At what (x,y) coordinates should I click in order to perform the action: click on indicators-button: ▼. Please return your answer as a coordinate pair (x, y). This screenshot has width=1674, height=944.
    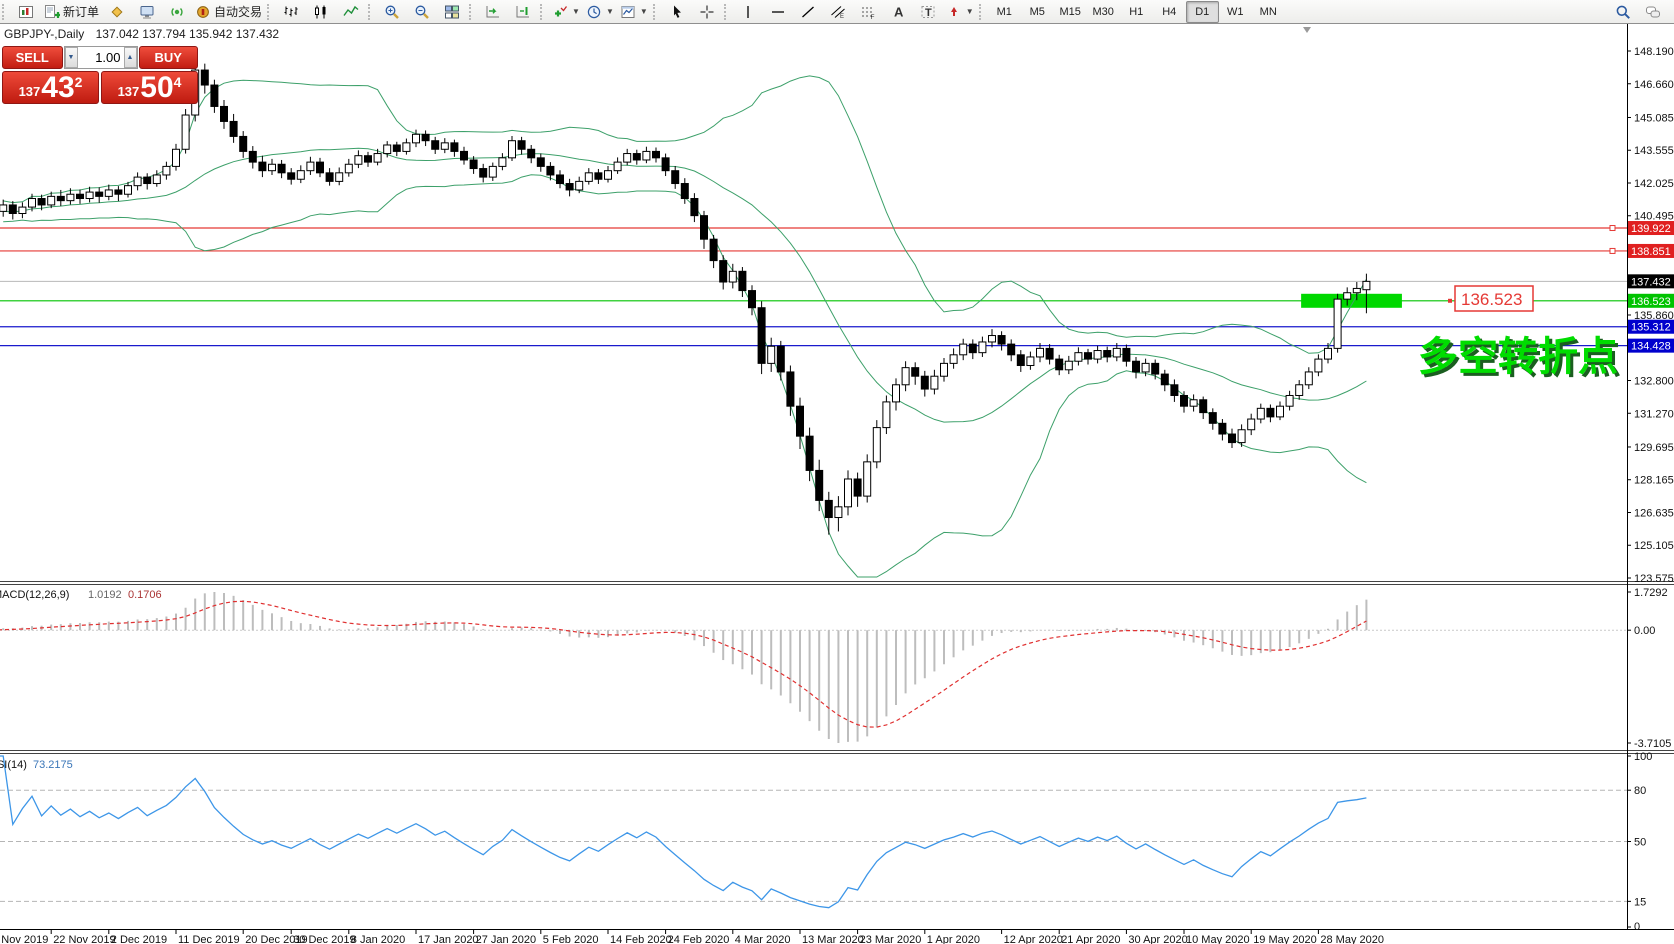
    Looking at the image, I should click on (566, 12).